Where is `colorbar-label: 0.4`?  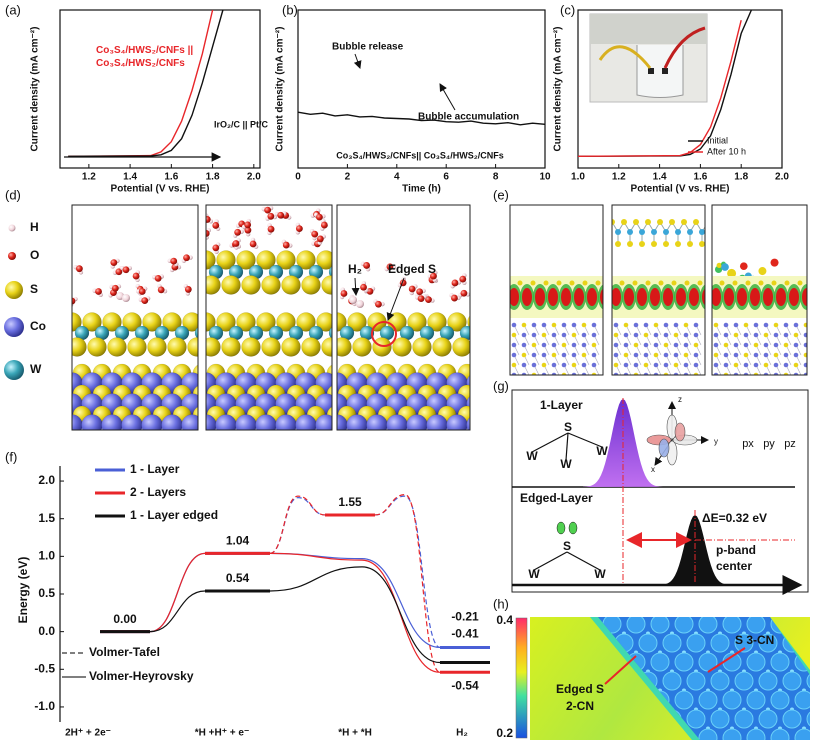 colorbar-label: 0.4 is located at coordinates (504, 620).